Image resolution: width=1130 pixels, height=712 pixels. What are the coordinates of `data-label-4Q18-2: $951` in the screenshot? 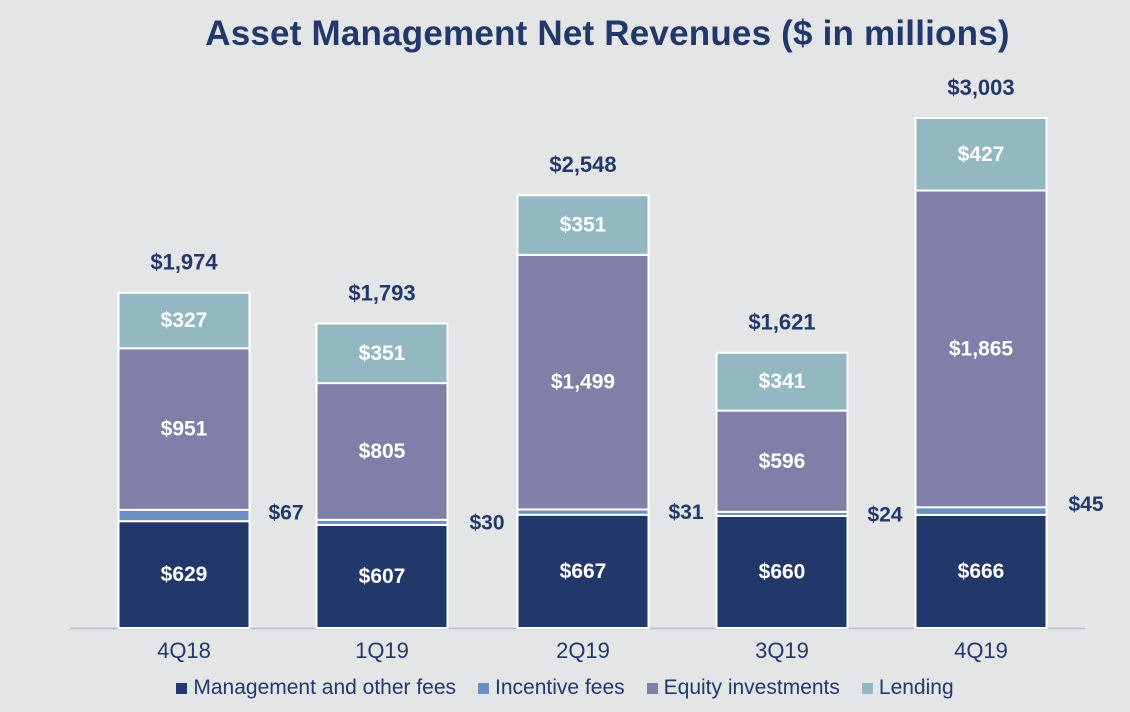 It's located at (184, 429).